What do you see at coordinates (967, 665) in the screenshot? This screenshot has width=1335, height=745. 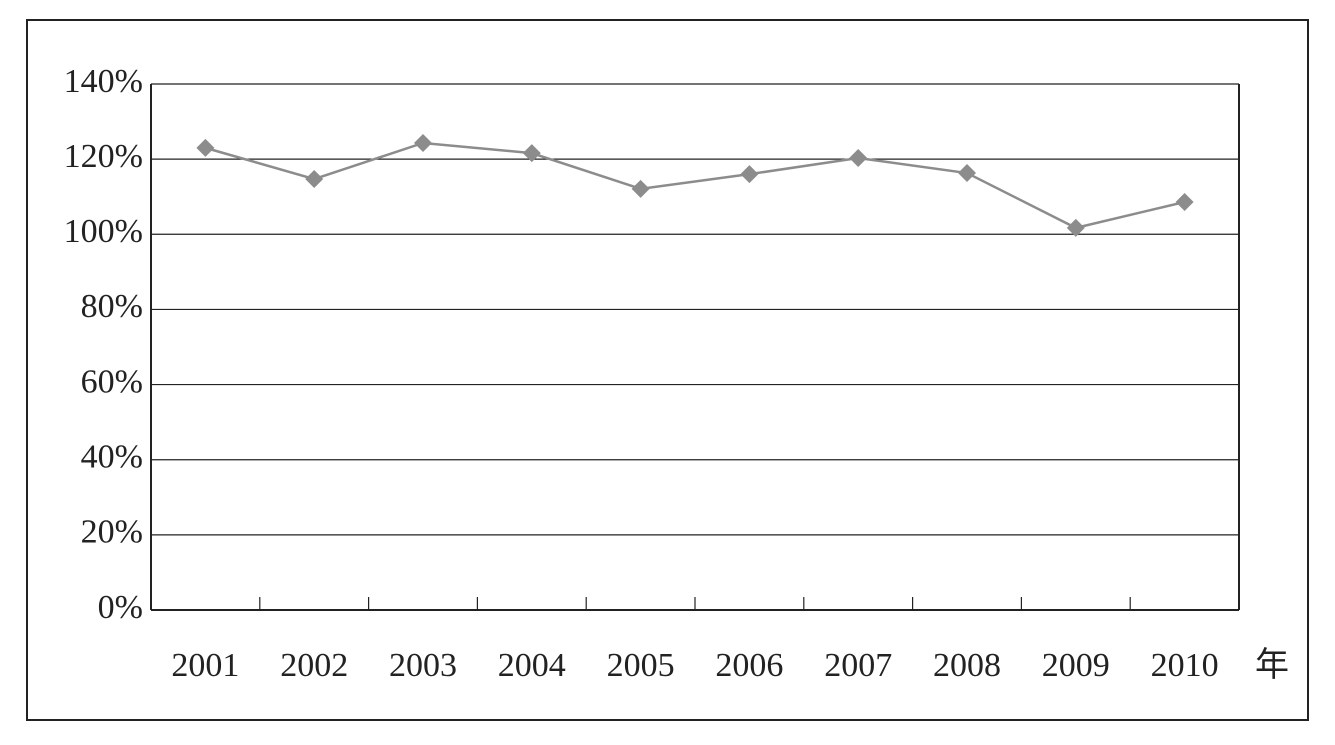 I see `x-tick-label: 2008` at bounding box center [967, 665].